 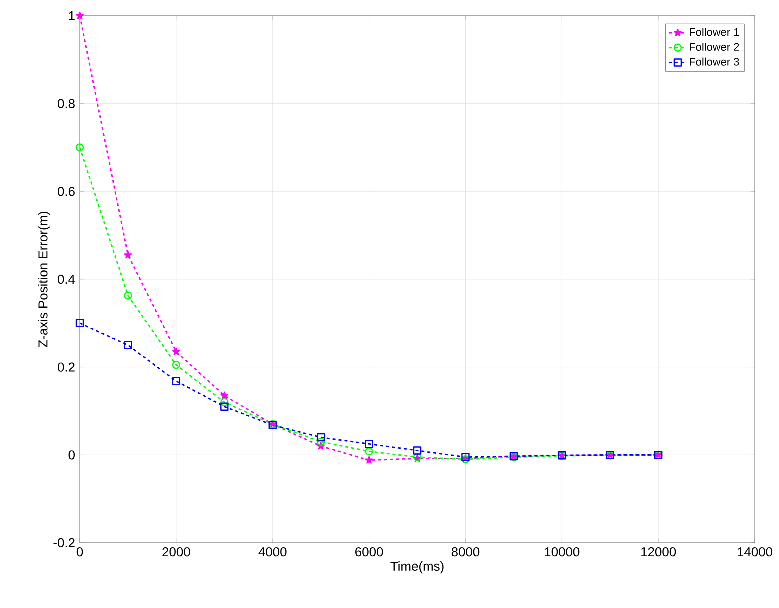 What do you see at coordinates (44, 280) in the screenshot?
I see `y-axis-title: Z-axis Position Error(m)` at bounding box center [44, 280].